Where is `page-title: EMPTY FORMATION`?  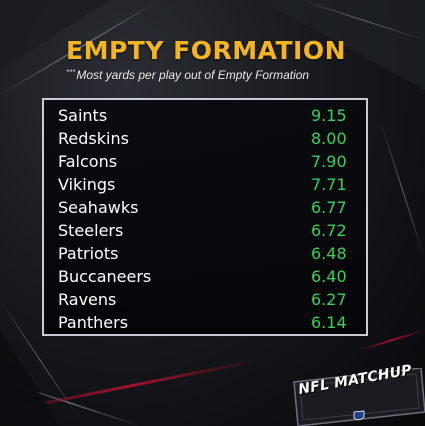 page-title: EMPTY FORMATION is located at coordinates (206, 50).